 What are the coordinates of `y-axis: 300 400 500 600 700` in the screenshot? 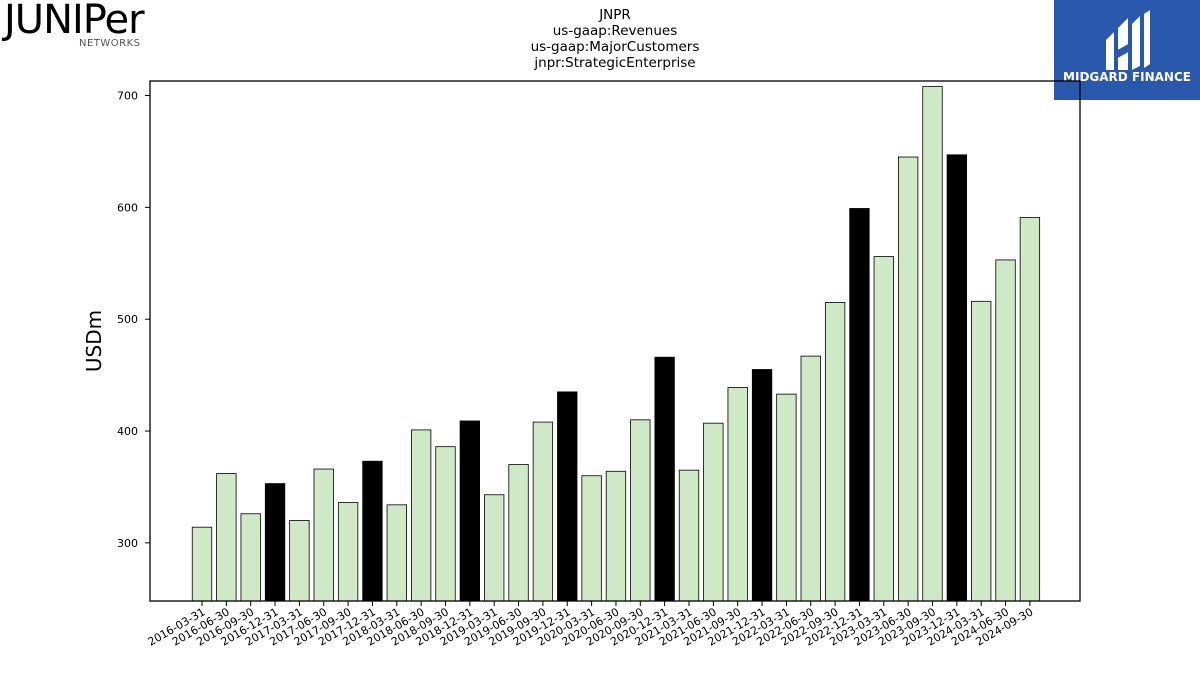 It's located at (133, 320).